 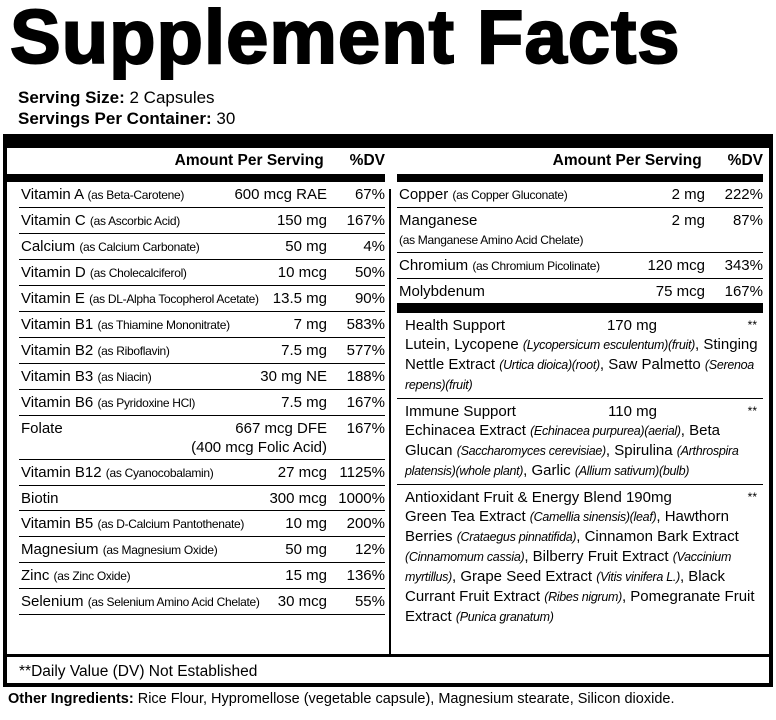 I want to click on footer-divider, so click(x=388, y=655).